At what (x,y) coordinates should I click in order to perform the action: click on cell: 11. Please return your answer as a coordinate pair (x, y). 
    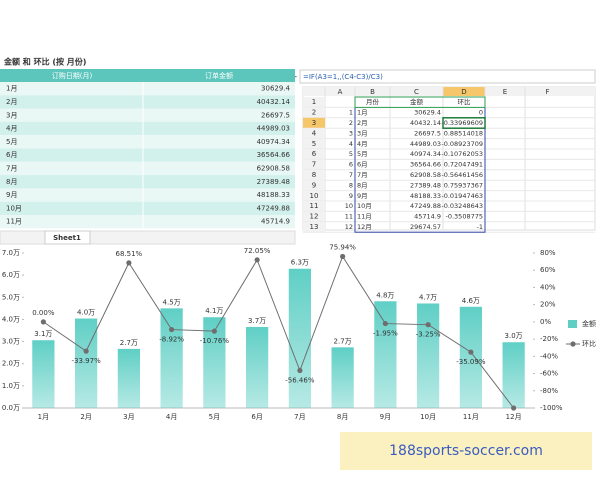
    Looking at the image, I should click on (349, 217).